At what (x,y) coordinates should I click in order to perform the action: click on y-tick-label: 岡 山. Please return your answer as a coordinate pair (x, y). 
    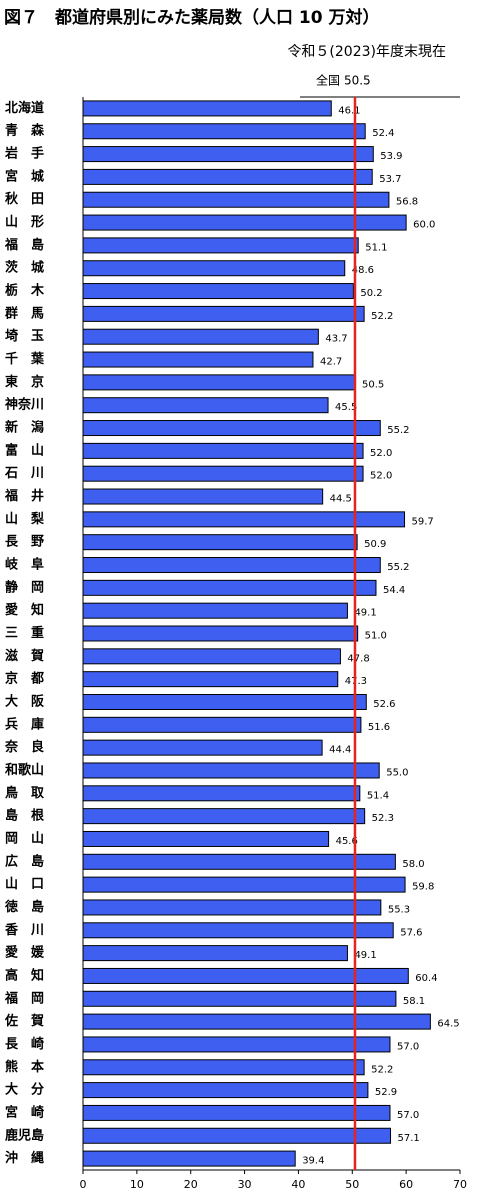
    Looking at the image, I should click on (24, 838).